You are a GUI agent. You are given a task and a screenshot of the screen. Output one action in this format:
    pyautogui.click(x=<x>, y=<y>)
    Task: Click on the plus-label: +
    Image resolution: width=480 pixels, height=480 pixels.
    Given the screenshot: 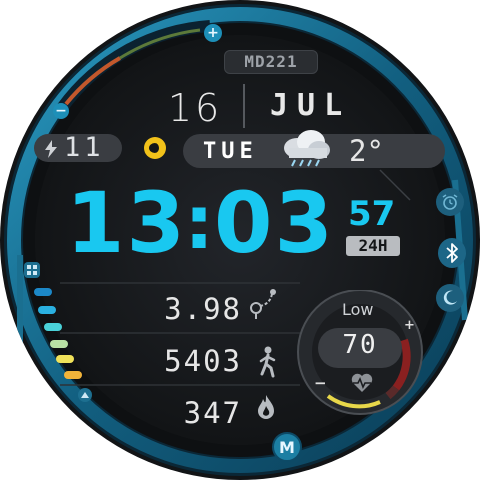 What is the action you would take?
    pyautogui.click(x=213, y=33)
    